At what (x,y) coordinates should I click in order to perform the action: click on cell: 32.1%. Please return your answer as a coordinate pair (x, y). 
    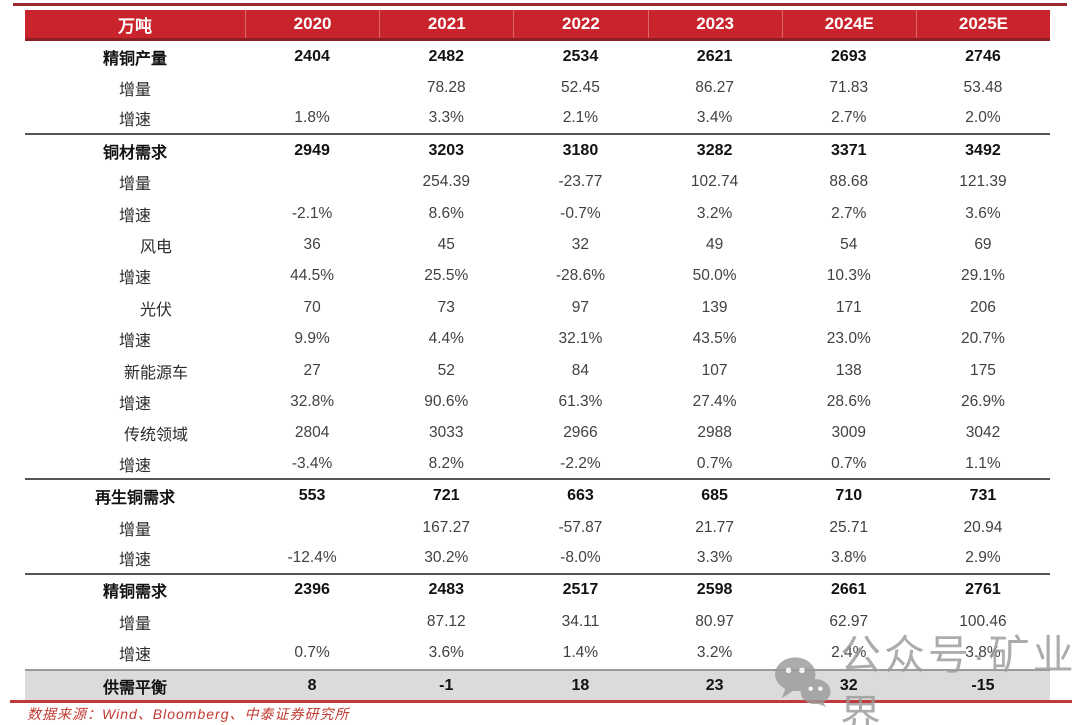
    Looking at the image, I should click on (580, 339).